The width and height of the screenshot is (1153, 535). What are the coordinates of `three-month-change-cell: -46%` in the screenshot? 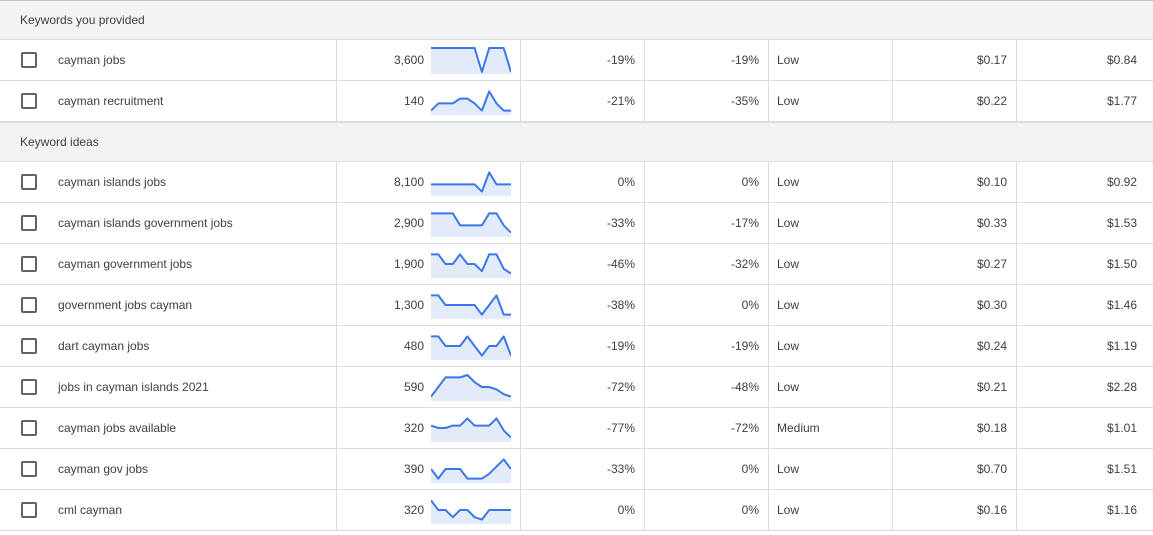 It's located at (583, 264).